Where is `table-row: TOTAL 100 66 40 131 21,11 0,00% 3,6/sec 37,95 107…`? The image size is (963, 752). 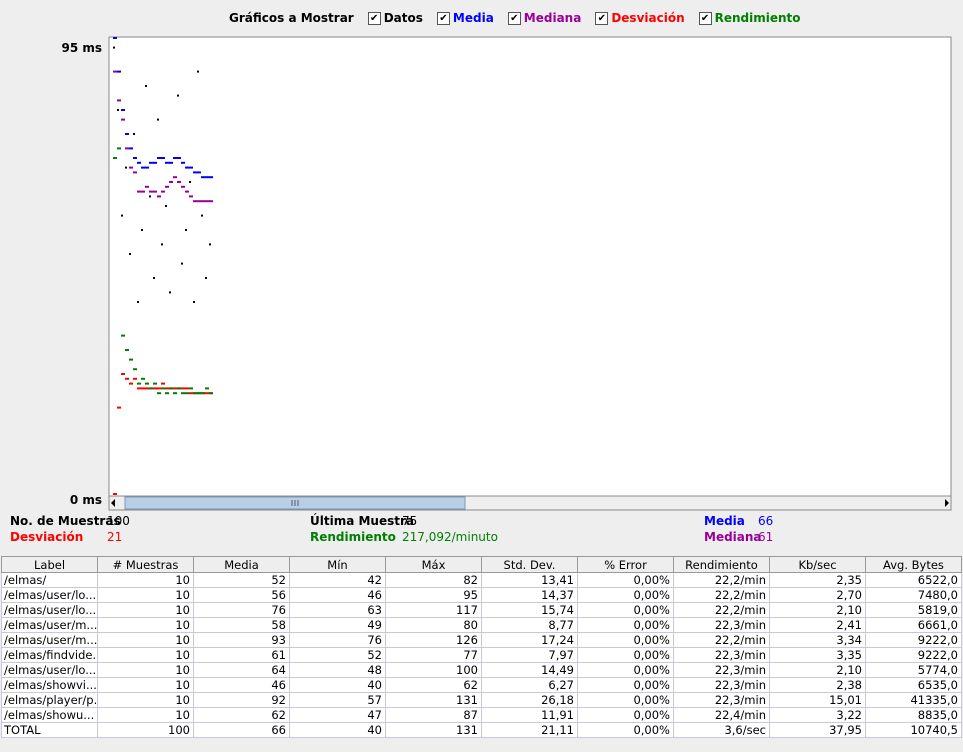 table-row: TOTAL 100 66 40 131 21,11 0,00% 3,6/sec 37,95 107… is located at coordinates (481, 730).